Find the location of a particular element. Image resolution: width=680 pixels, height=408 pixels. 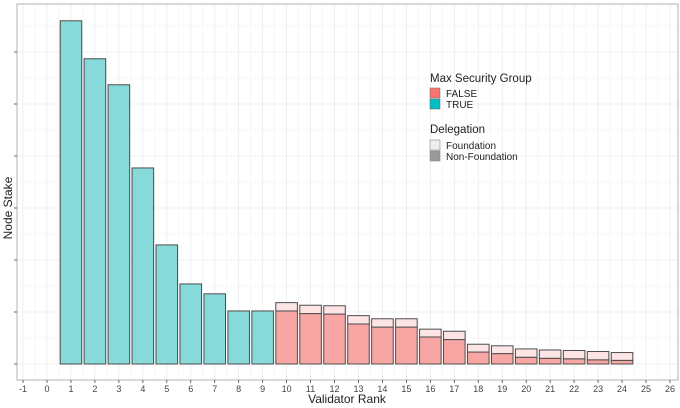

legend-label-non-foundation: Non-Foundation is located at coordinates (482, 157).